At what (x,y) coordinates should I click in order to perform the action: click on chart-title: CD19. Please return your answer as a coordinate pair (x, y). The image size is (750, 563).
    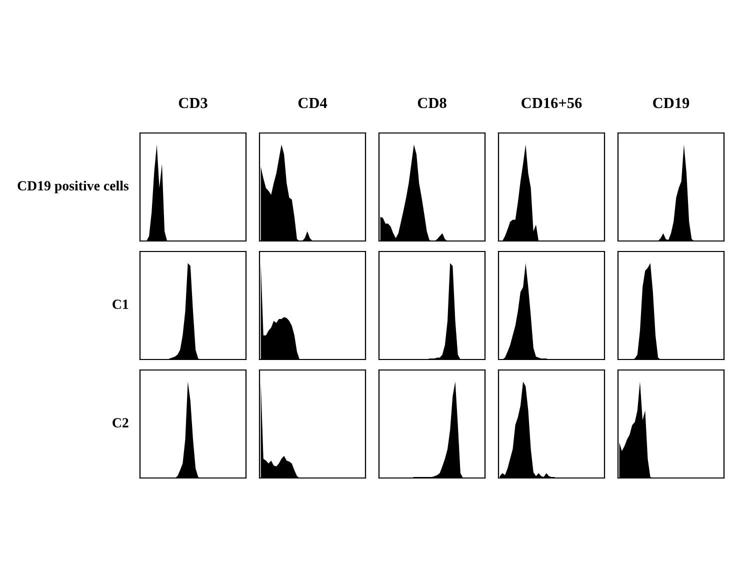
    Looking at the image, I should click on (671, 103).